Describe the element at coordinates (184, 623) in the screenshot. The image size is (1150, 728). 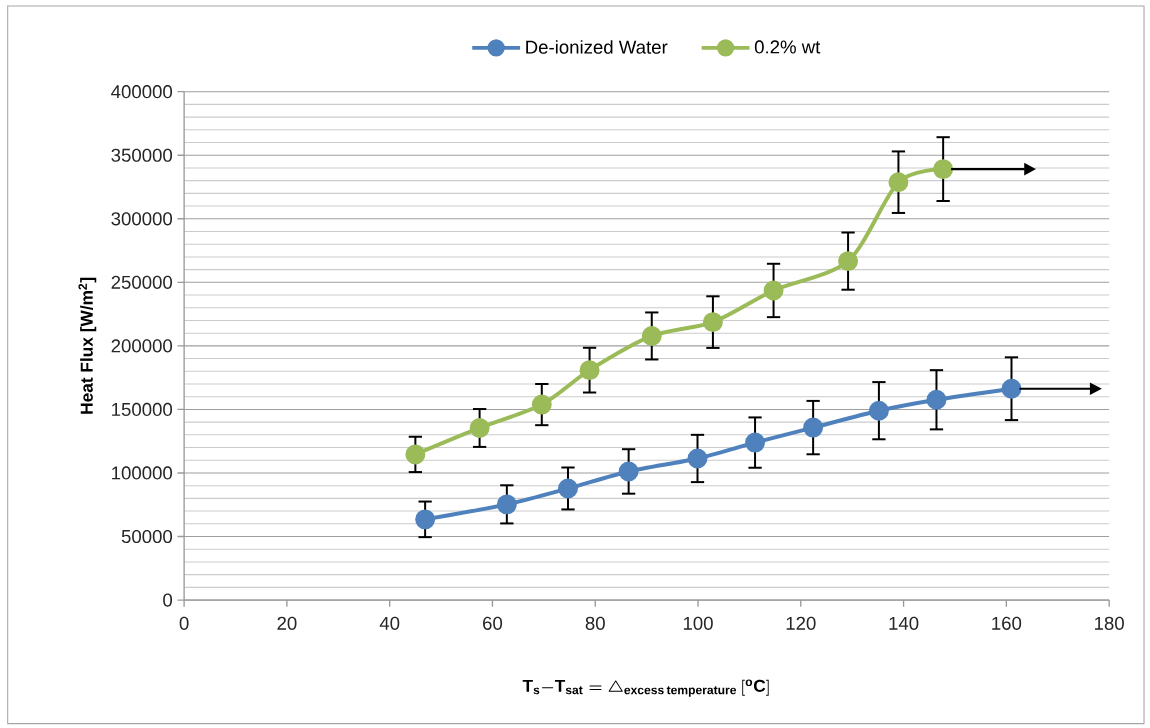
I see `x-tick-label: 0` at that location.